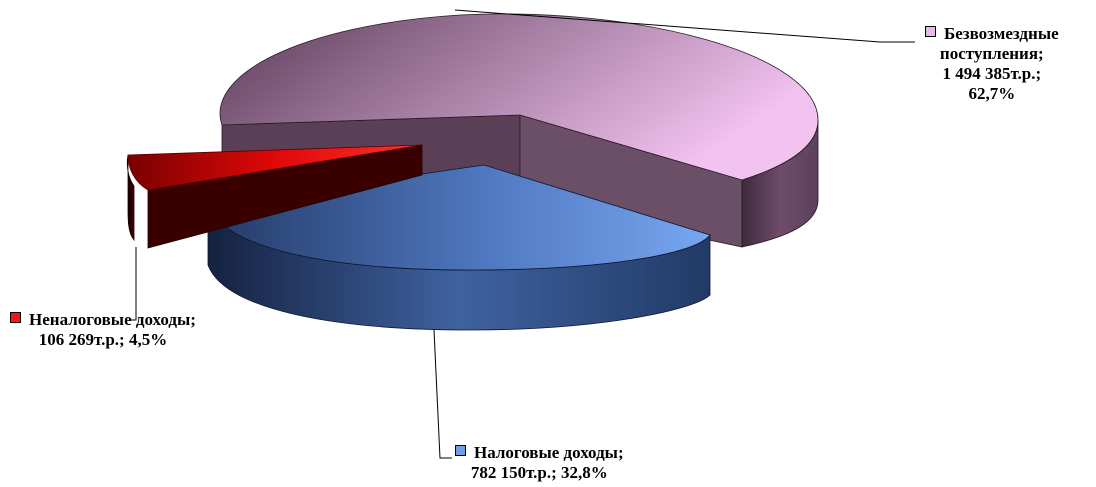  Describe the element at coordinates (992, 34) in the screenshot. I see `data-label-bezvozmezdnye-line1: Безвозмездные` at that location.